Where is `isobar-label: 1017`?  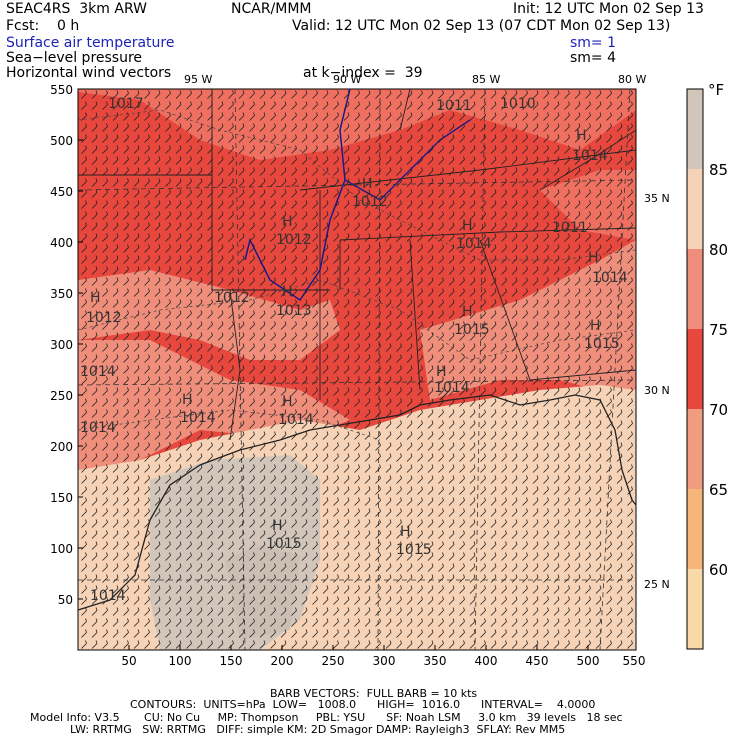
isobar-label: 1017 is located at coordinates (126, 104).